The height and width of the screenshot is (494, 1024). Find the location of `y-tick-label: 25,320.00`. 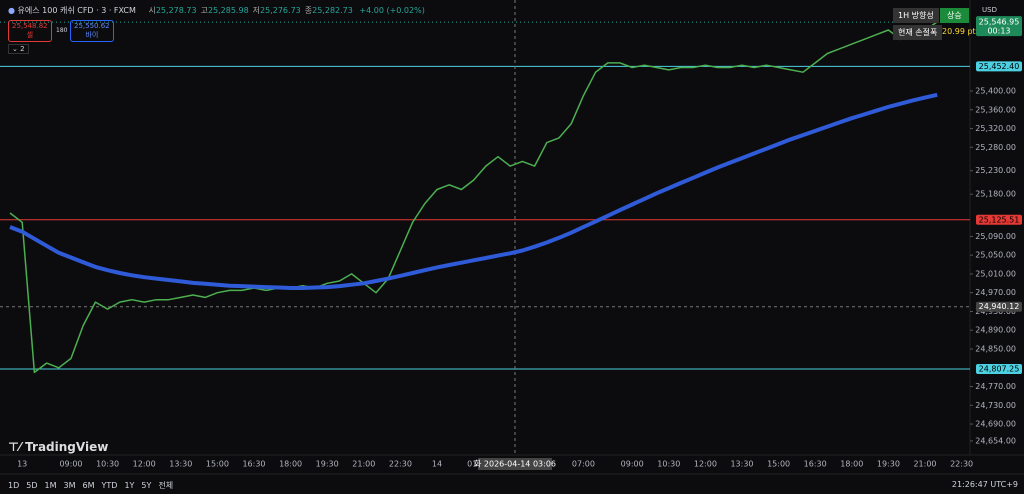

y-tick-label: 25,320.00 is located at coordinates (995, 128).